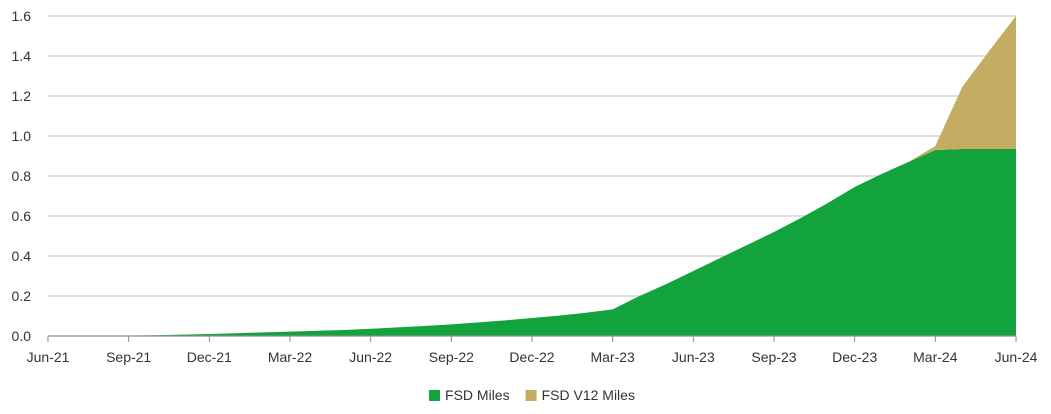  What do you see at coordinates (22, 296) in the screenshot?
I see `y-tick-label: 0.2` at bounding box center [22, 296].